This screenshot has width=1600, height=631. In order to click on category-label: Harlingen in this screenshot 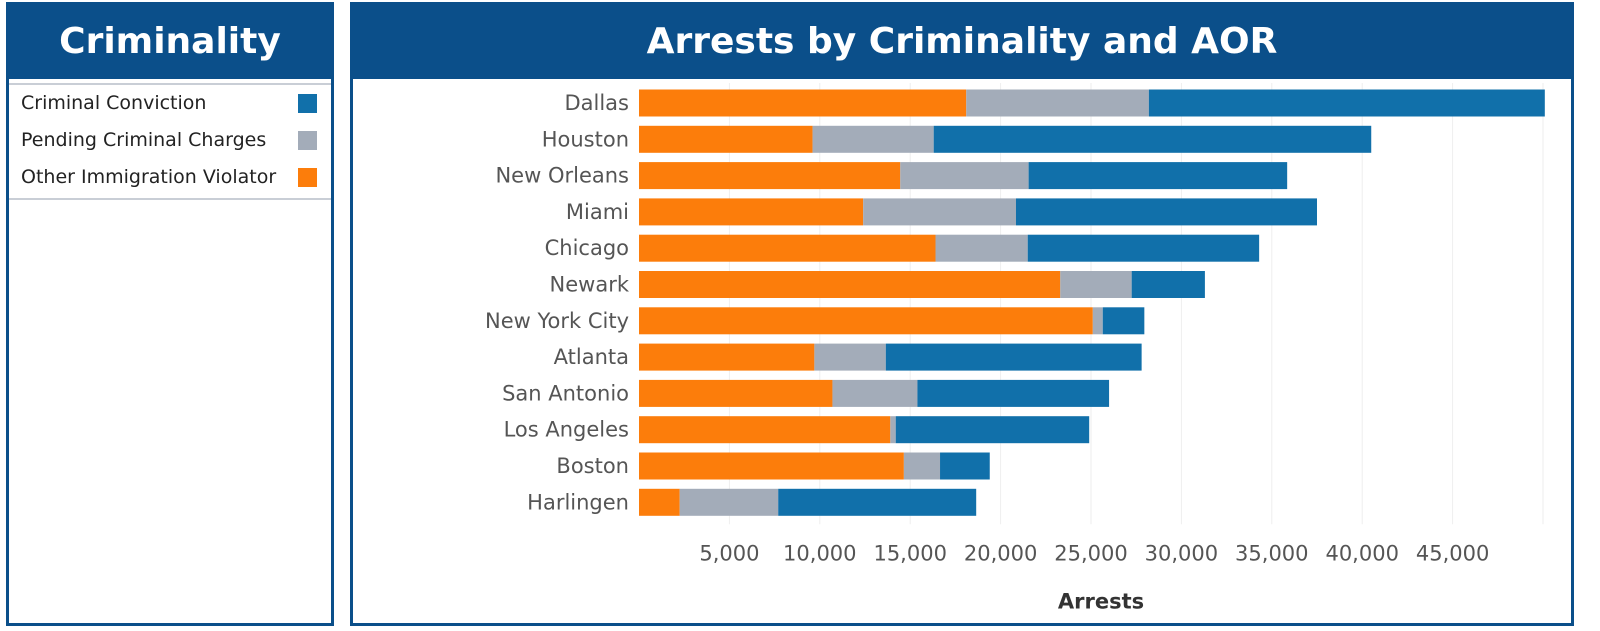, I will do `click(578, 502)`.